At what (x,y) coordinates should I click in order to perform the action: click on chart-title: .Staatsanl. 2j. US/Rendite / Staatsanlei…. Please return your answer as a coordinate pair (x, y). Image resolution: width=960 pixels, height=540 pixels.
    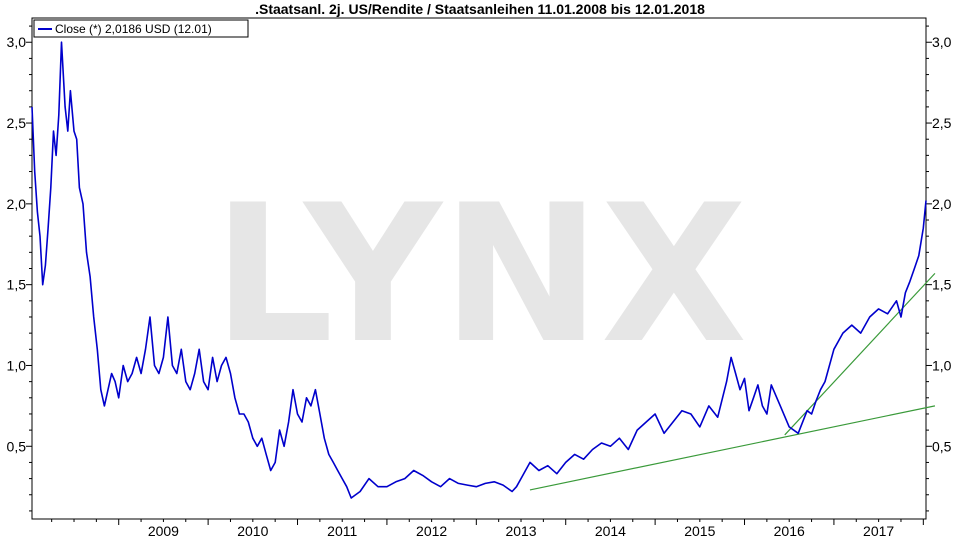
    Looking at the image, I should click on (480, 9).